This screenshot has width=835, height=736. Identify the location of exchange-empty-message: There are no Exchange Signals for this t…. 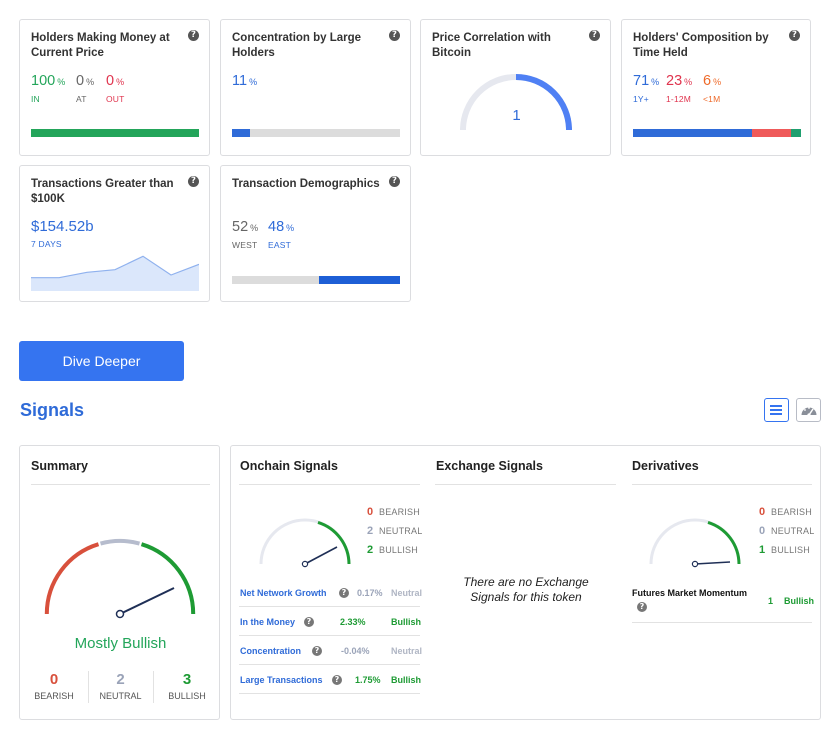
(526, 589).